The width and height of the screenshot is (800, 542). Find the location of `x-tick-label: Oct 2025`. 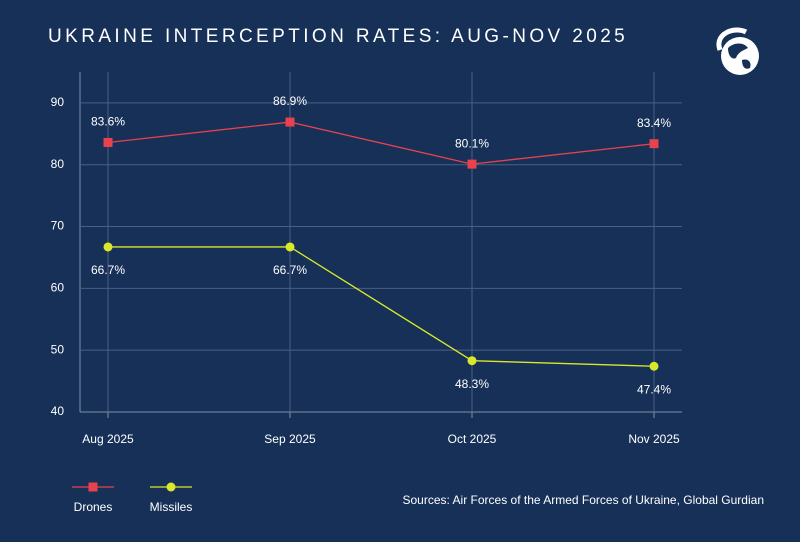

x-tick-label: Oct 2025 is located at coordinates (472, 439).